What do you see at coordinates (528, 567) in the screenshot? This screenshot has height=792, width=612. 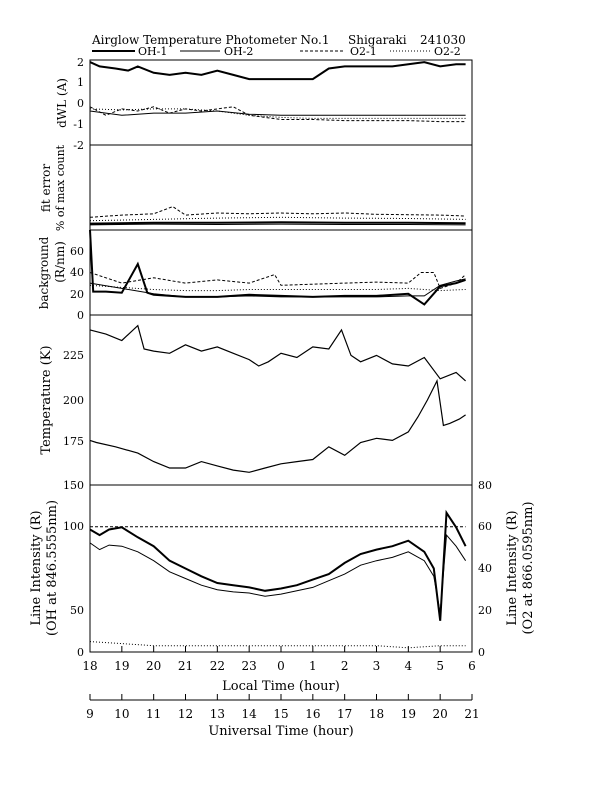 I see `intensity-ylabel-right-sub: (O2 at 866.0595nm)` at bounding box center [528, 567].